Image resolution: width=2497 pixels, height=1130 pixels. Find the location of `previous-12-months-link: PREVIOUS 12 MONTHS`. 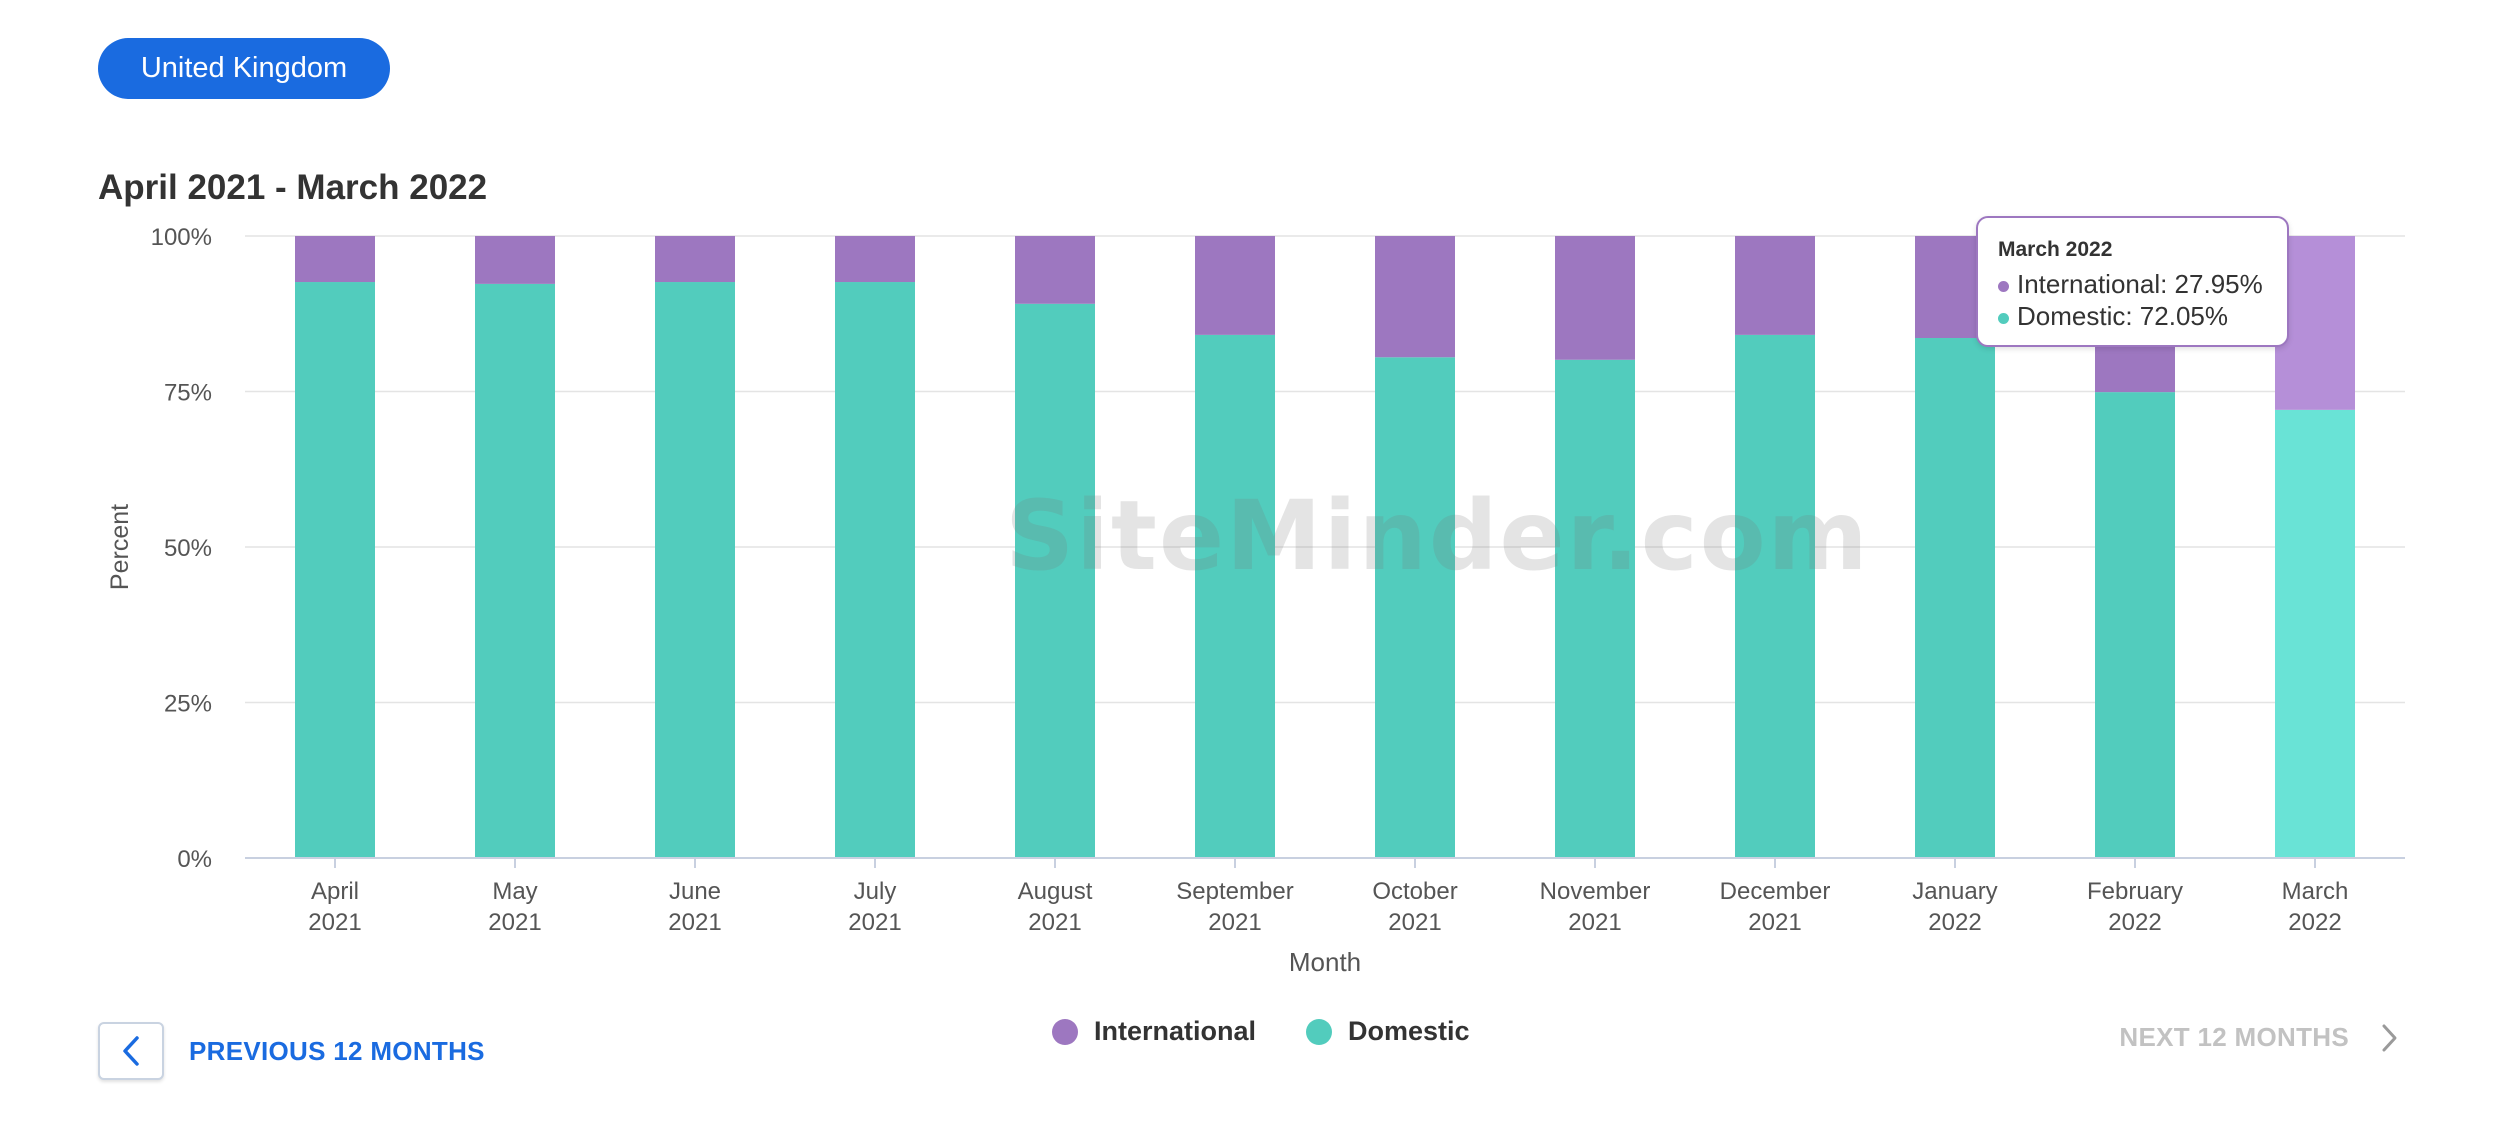

previous-12-months-link: PREVIOUS 12 MONTHS is located at coordinates (337, 1050).